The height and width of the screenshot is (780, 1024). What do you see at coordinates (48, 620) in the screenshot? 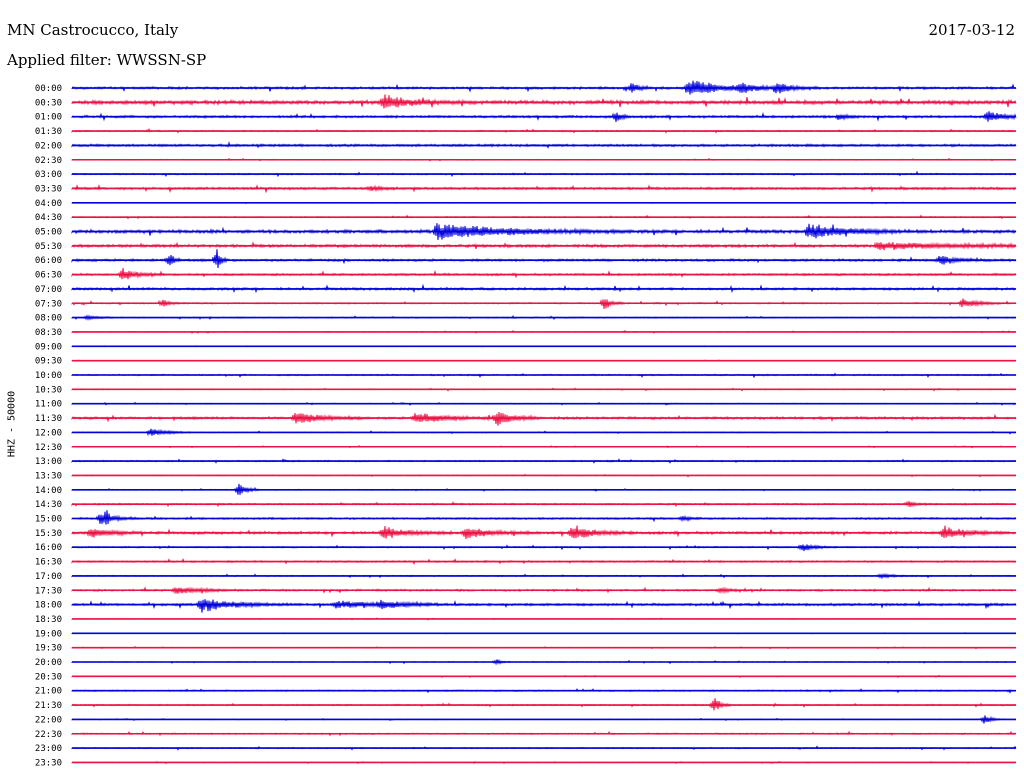
I see `time-label-1830: 18:30` at bounding box center [48, 620].